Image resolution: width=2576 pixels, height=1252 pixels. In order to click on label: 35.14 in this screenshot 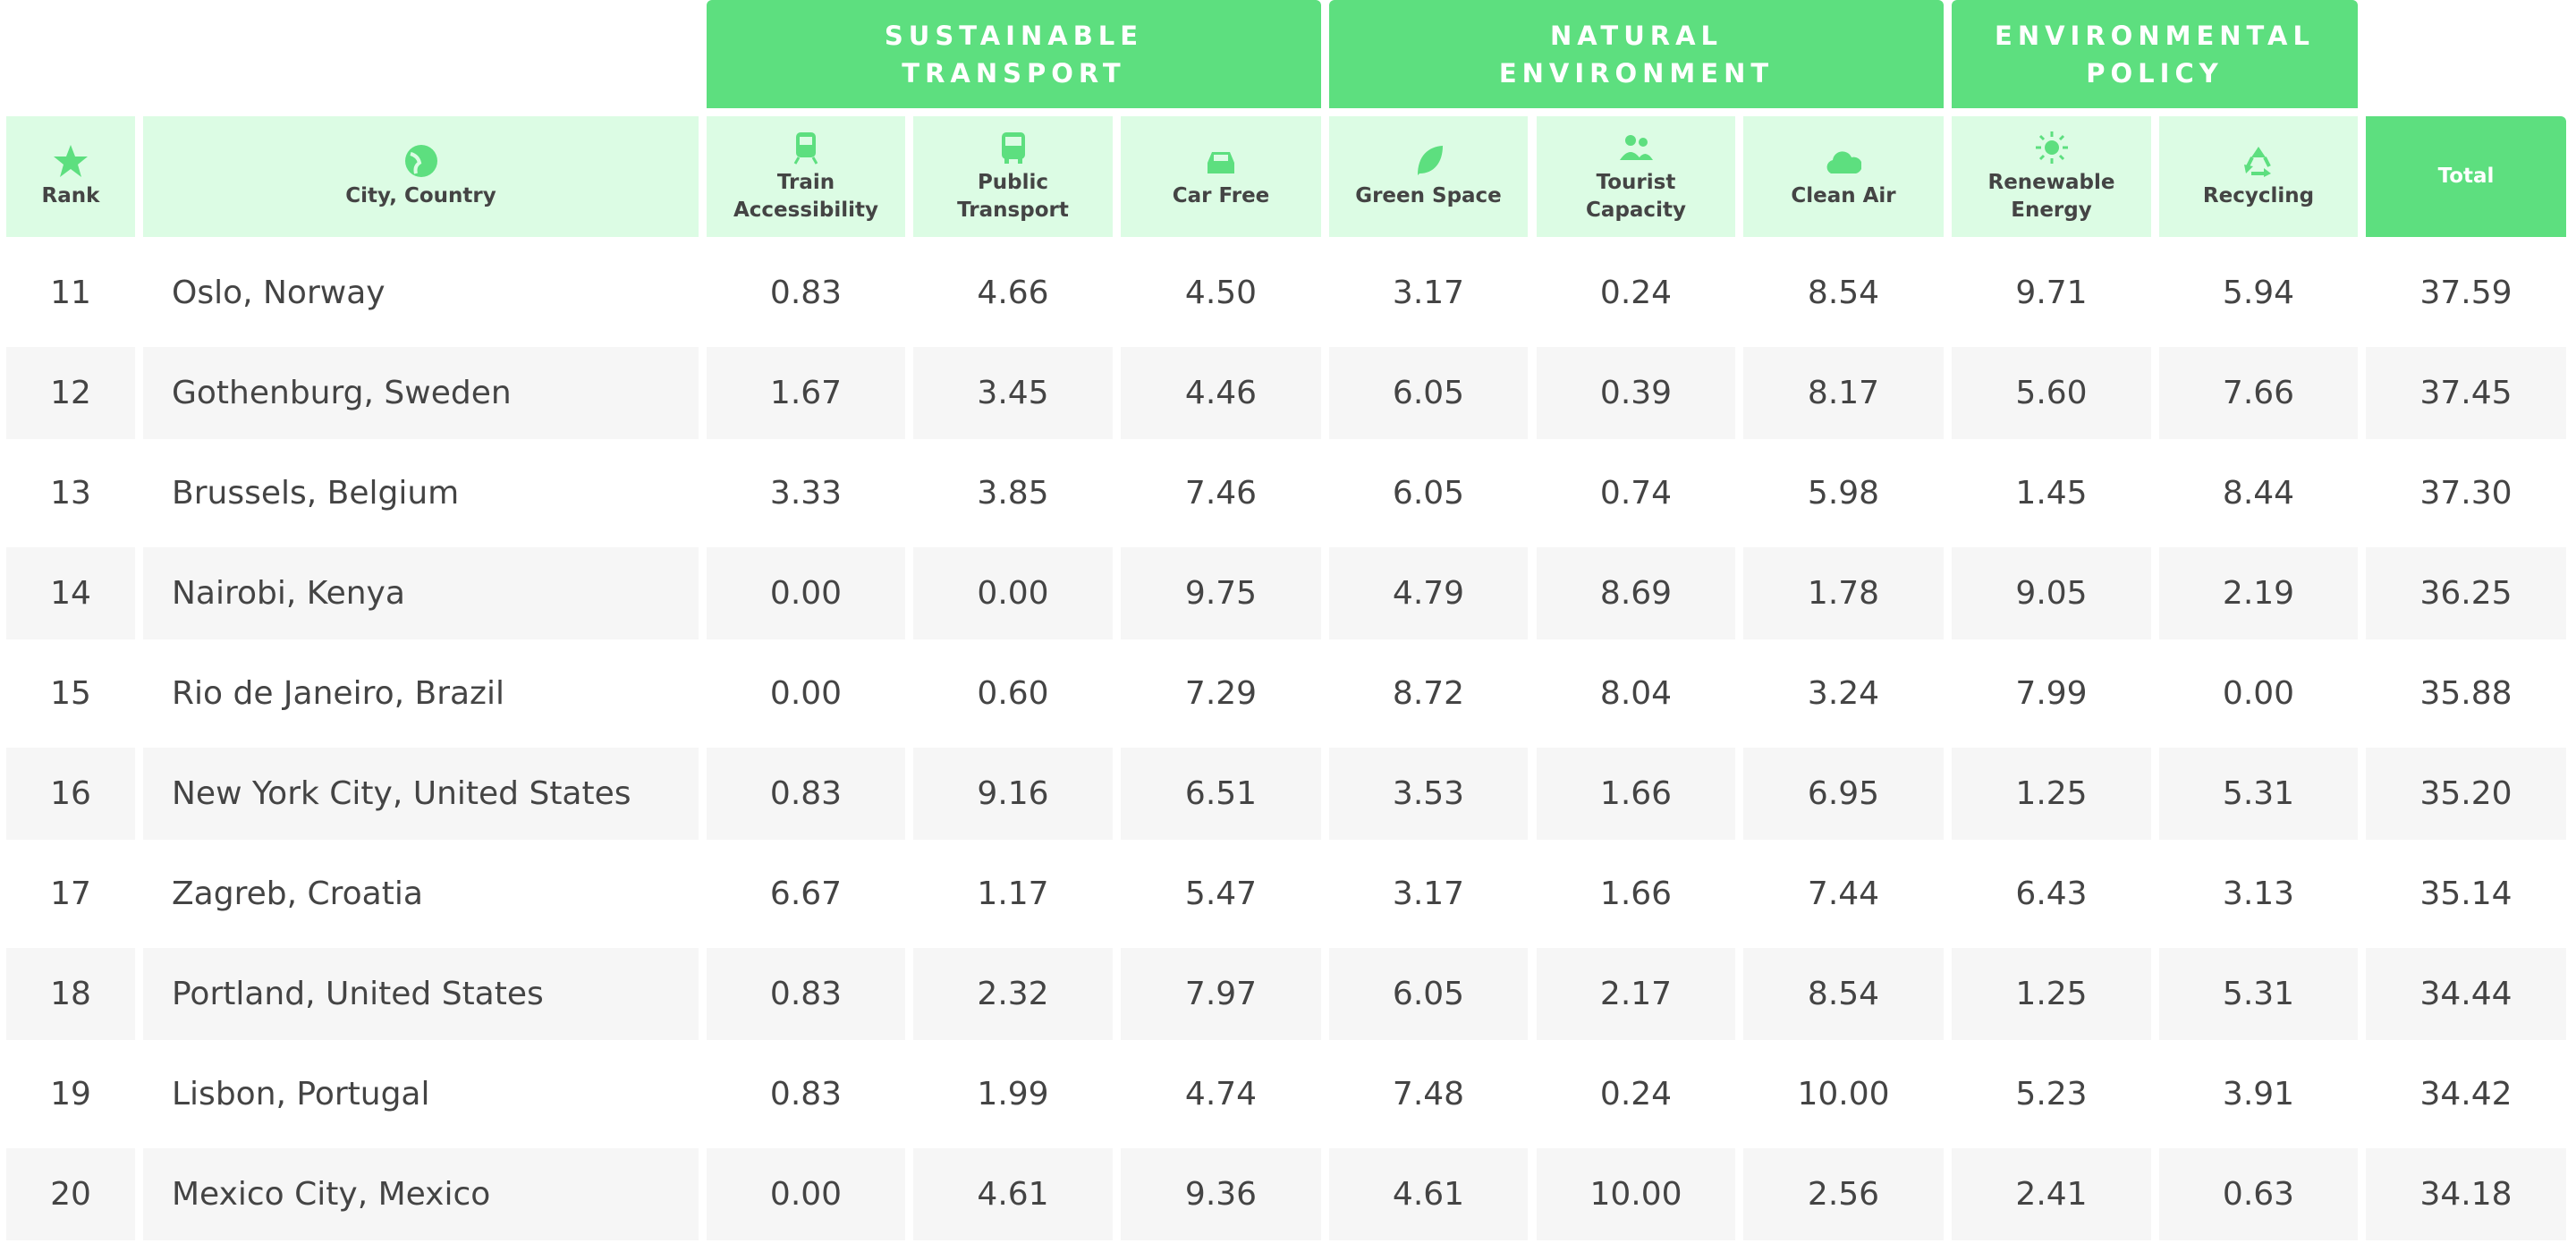, I will do `click(2465, 894)`.